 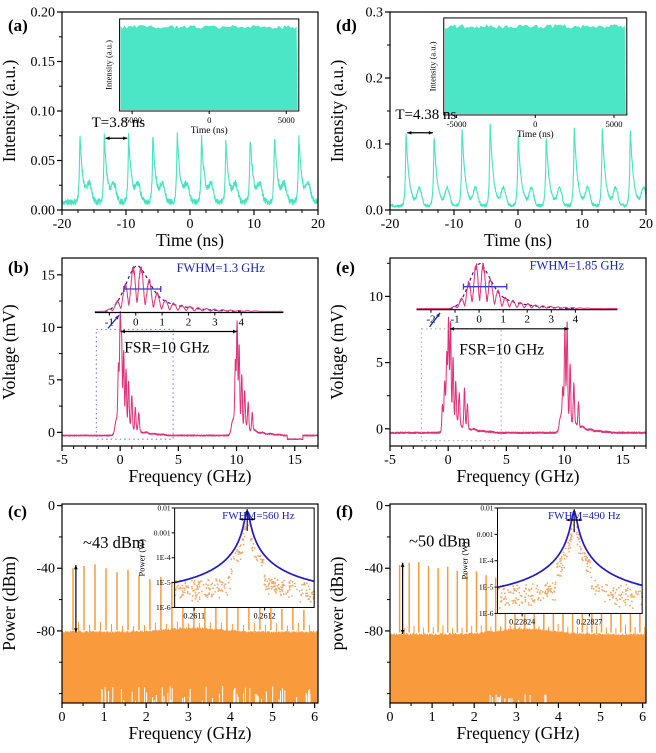 I want to click on svg-text: 0.3, so click(x=375, y=13).